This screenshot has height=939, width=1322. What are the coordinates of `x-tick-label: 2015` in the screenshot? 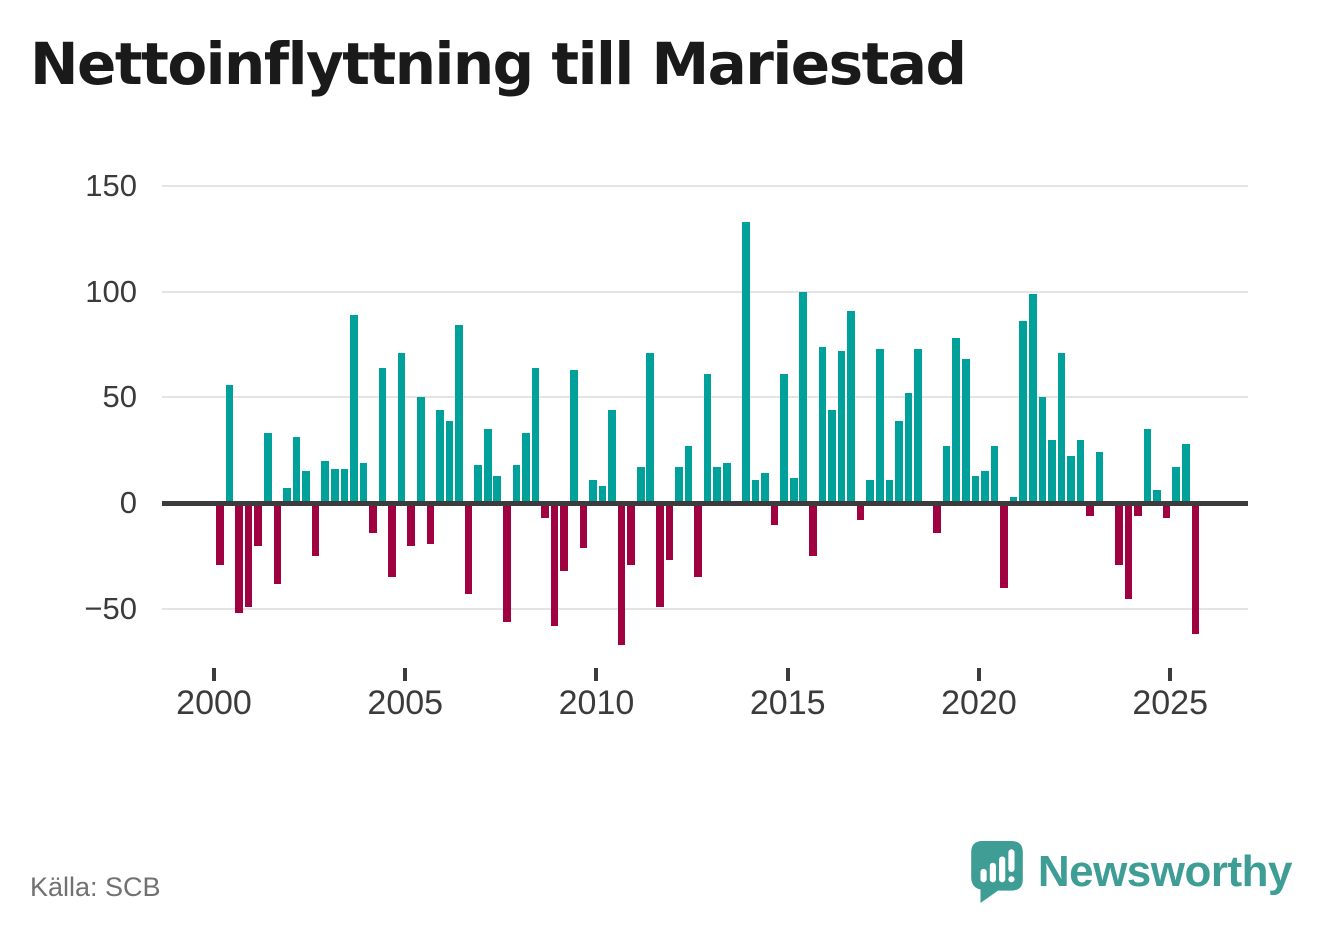 It's located at (787, 703).